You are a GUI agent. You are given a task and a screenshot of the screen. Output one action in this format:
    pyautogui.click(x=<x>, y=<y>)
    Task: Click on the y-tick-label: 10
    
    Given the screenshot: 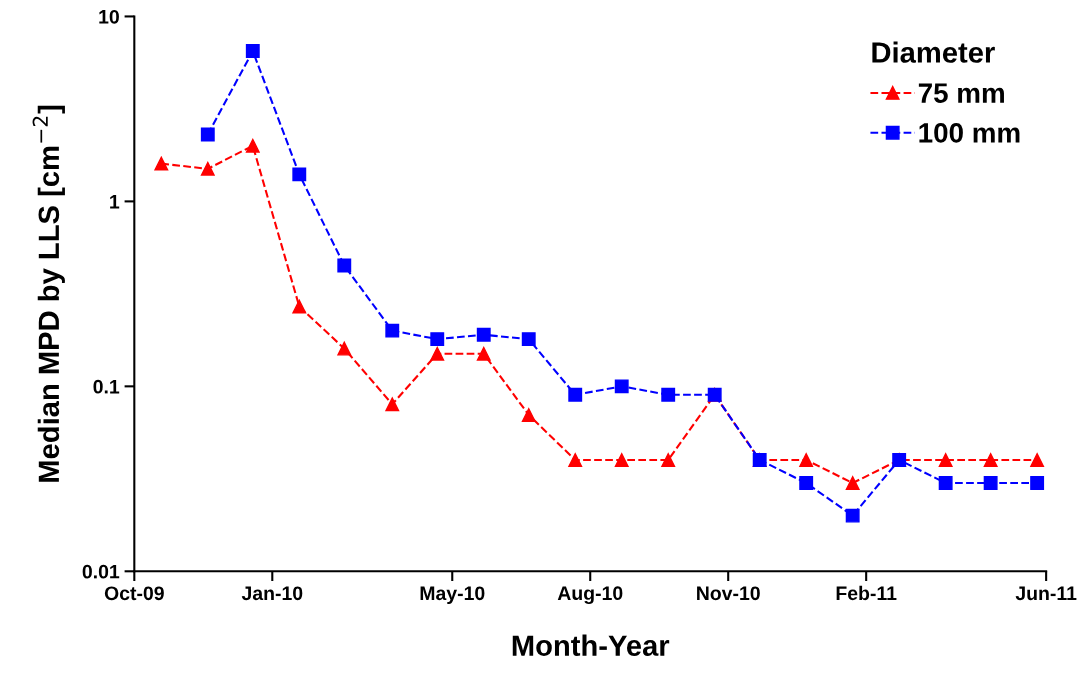 What is the action you would take?
    pyautogui.click(x=109, y=16)
    